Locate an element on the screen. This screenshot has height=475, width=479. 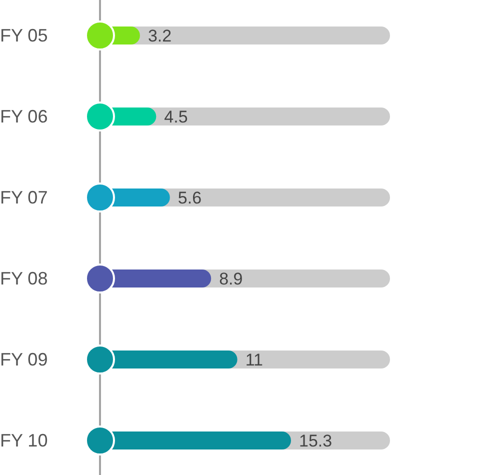
data-label: 15.3 is located at coordinates (315, 440).